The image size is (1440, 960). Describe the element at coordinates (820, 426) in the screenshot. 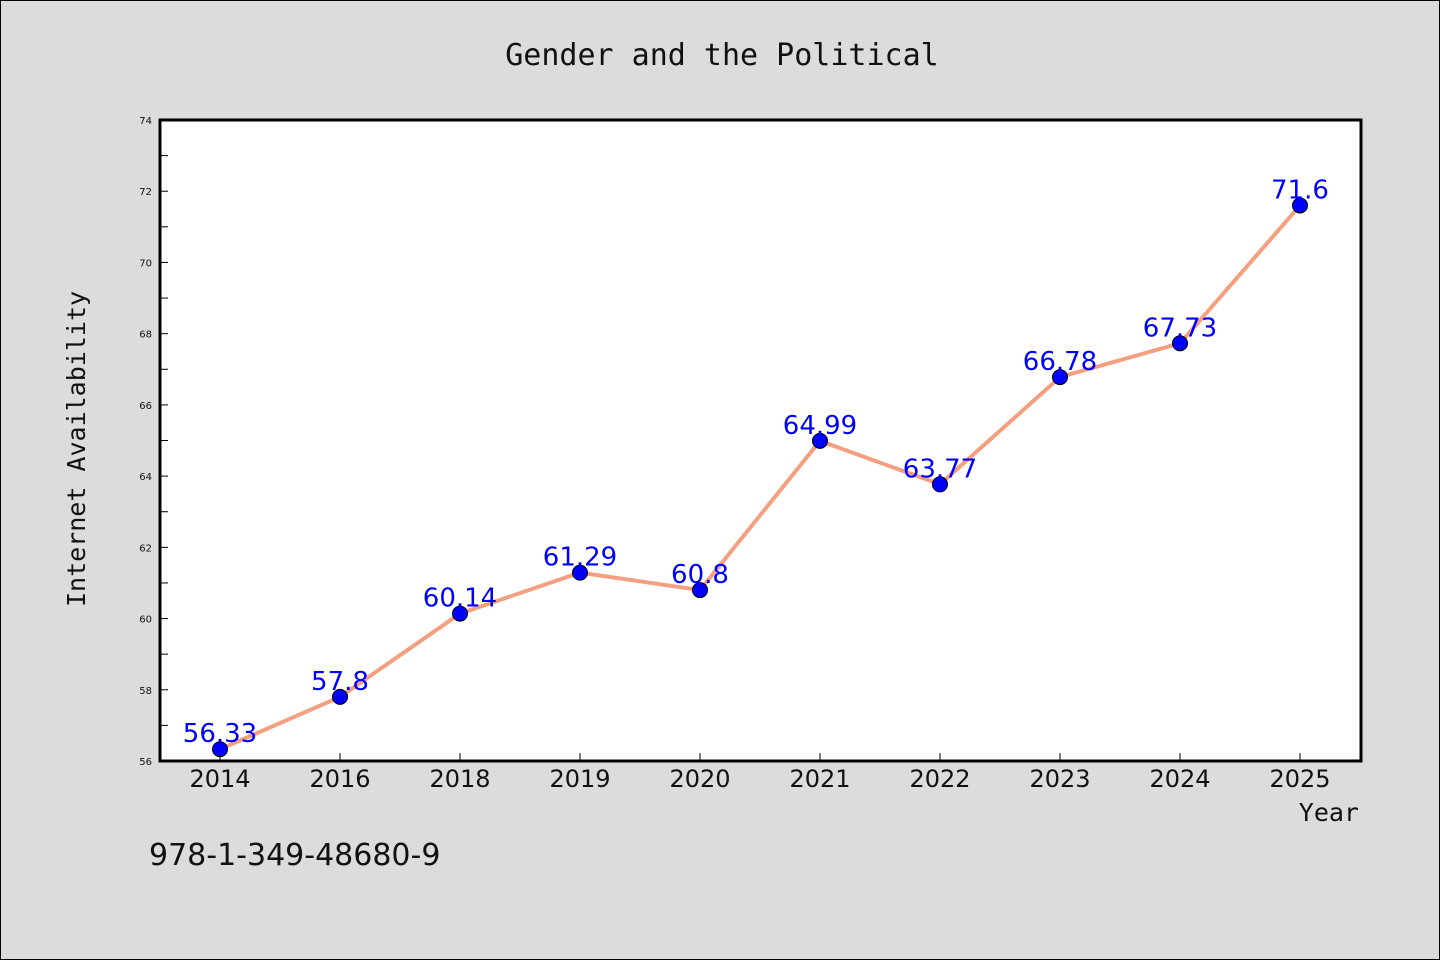

I see `data-label: 64.99` at that location.